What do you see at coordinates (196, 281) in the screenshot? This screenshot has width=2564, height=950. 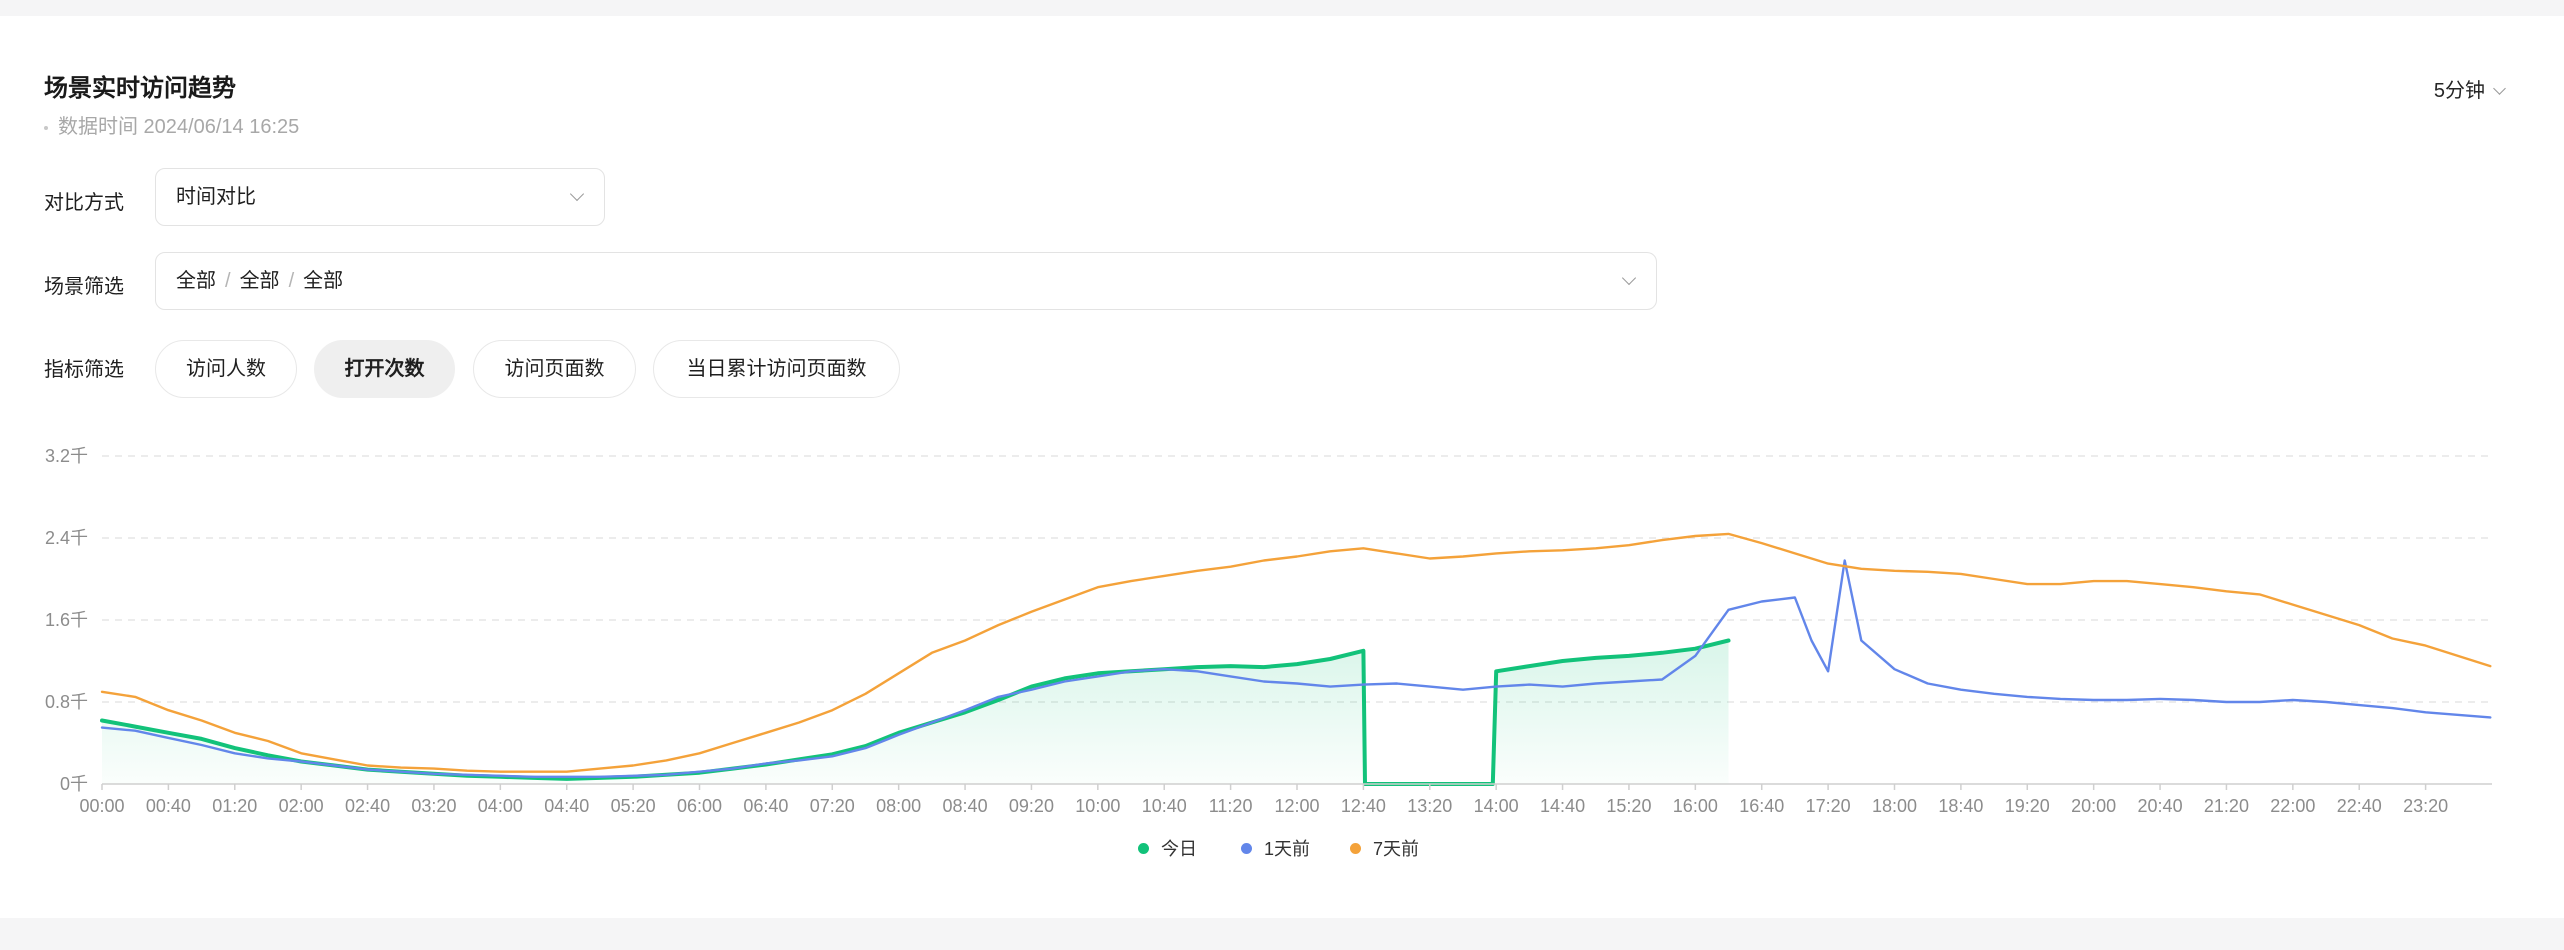 I see `scene-level-1: 全部` at bounding box center [196, 281].